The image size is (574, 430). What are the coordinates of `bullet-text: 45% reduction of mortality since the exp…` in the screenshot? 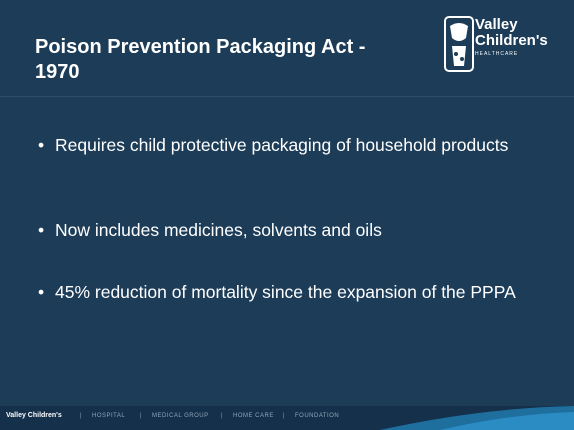 It's located at (285, 292).